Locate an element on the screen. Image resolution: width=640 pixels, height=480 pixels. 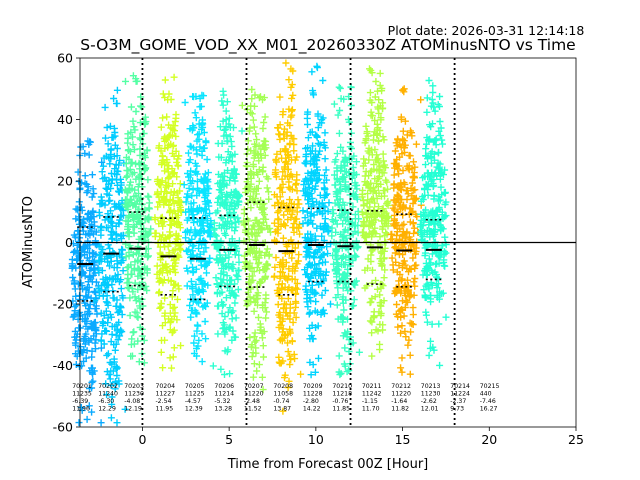
stat-text-70215-1: 440 is located at coordinates (486, 394).